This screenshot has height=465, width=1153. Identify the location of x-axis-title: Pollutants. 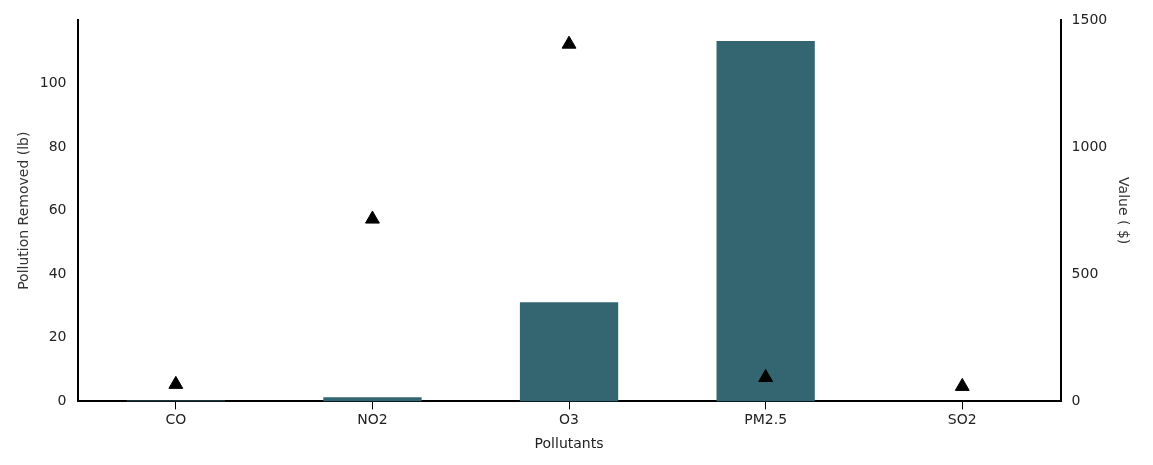
(569, 443).